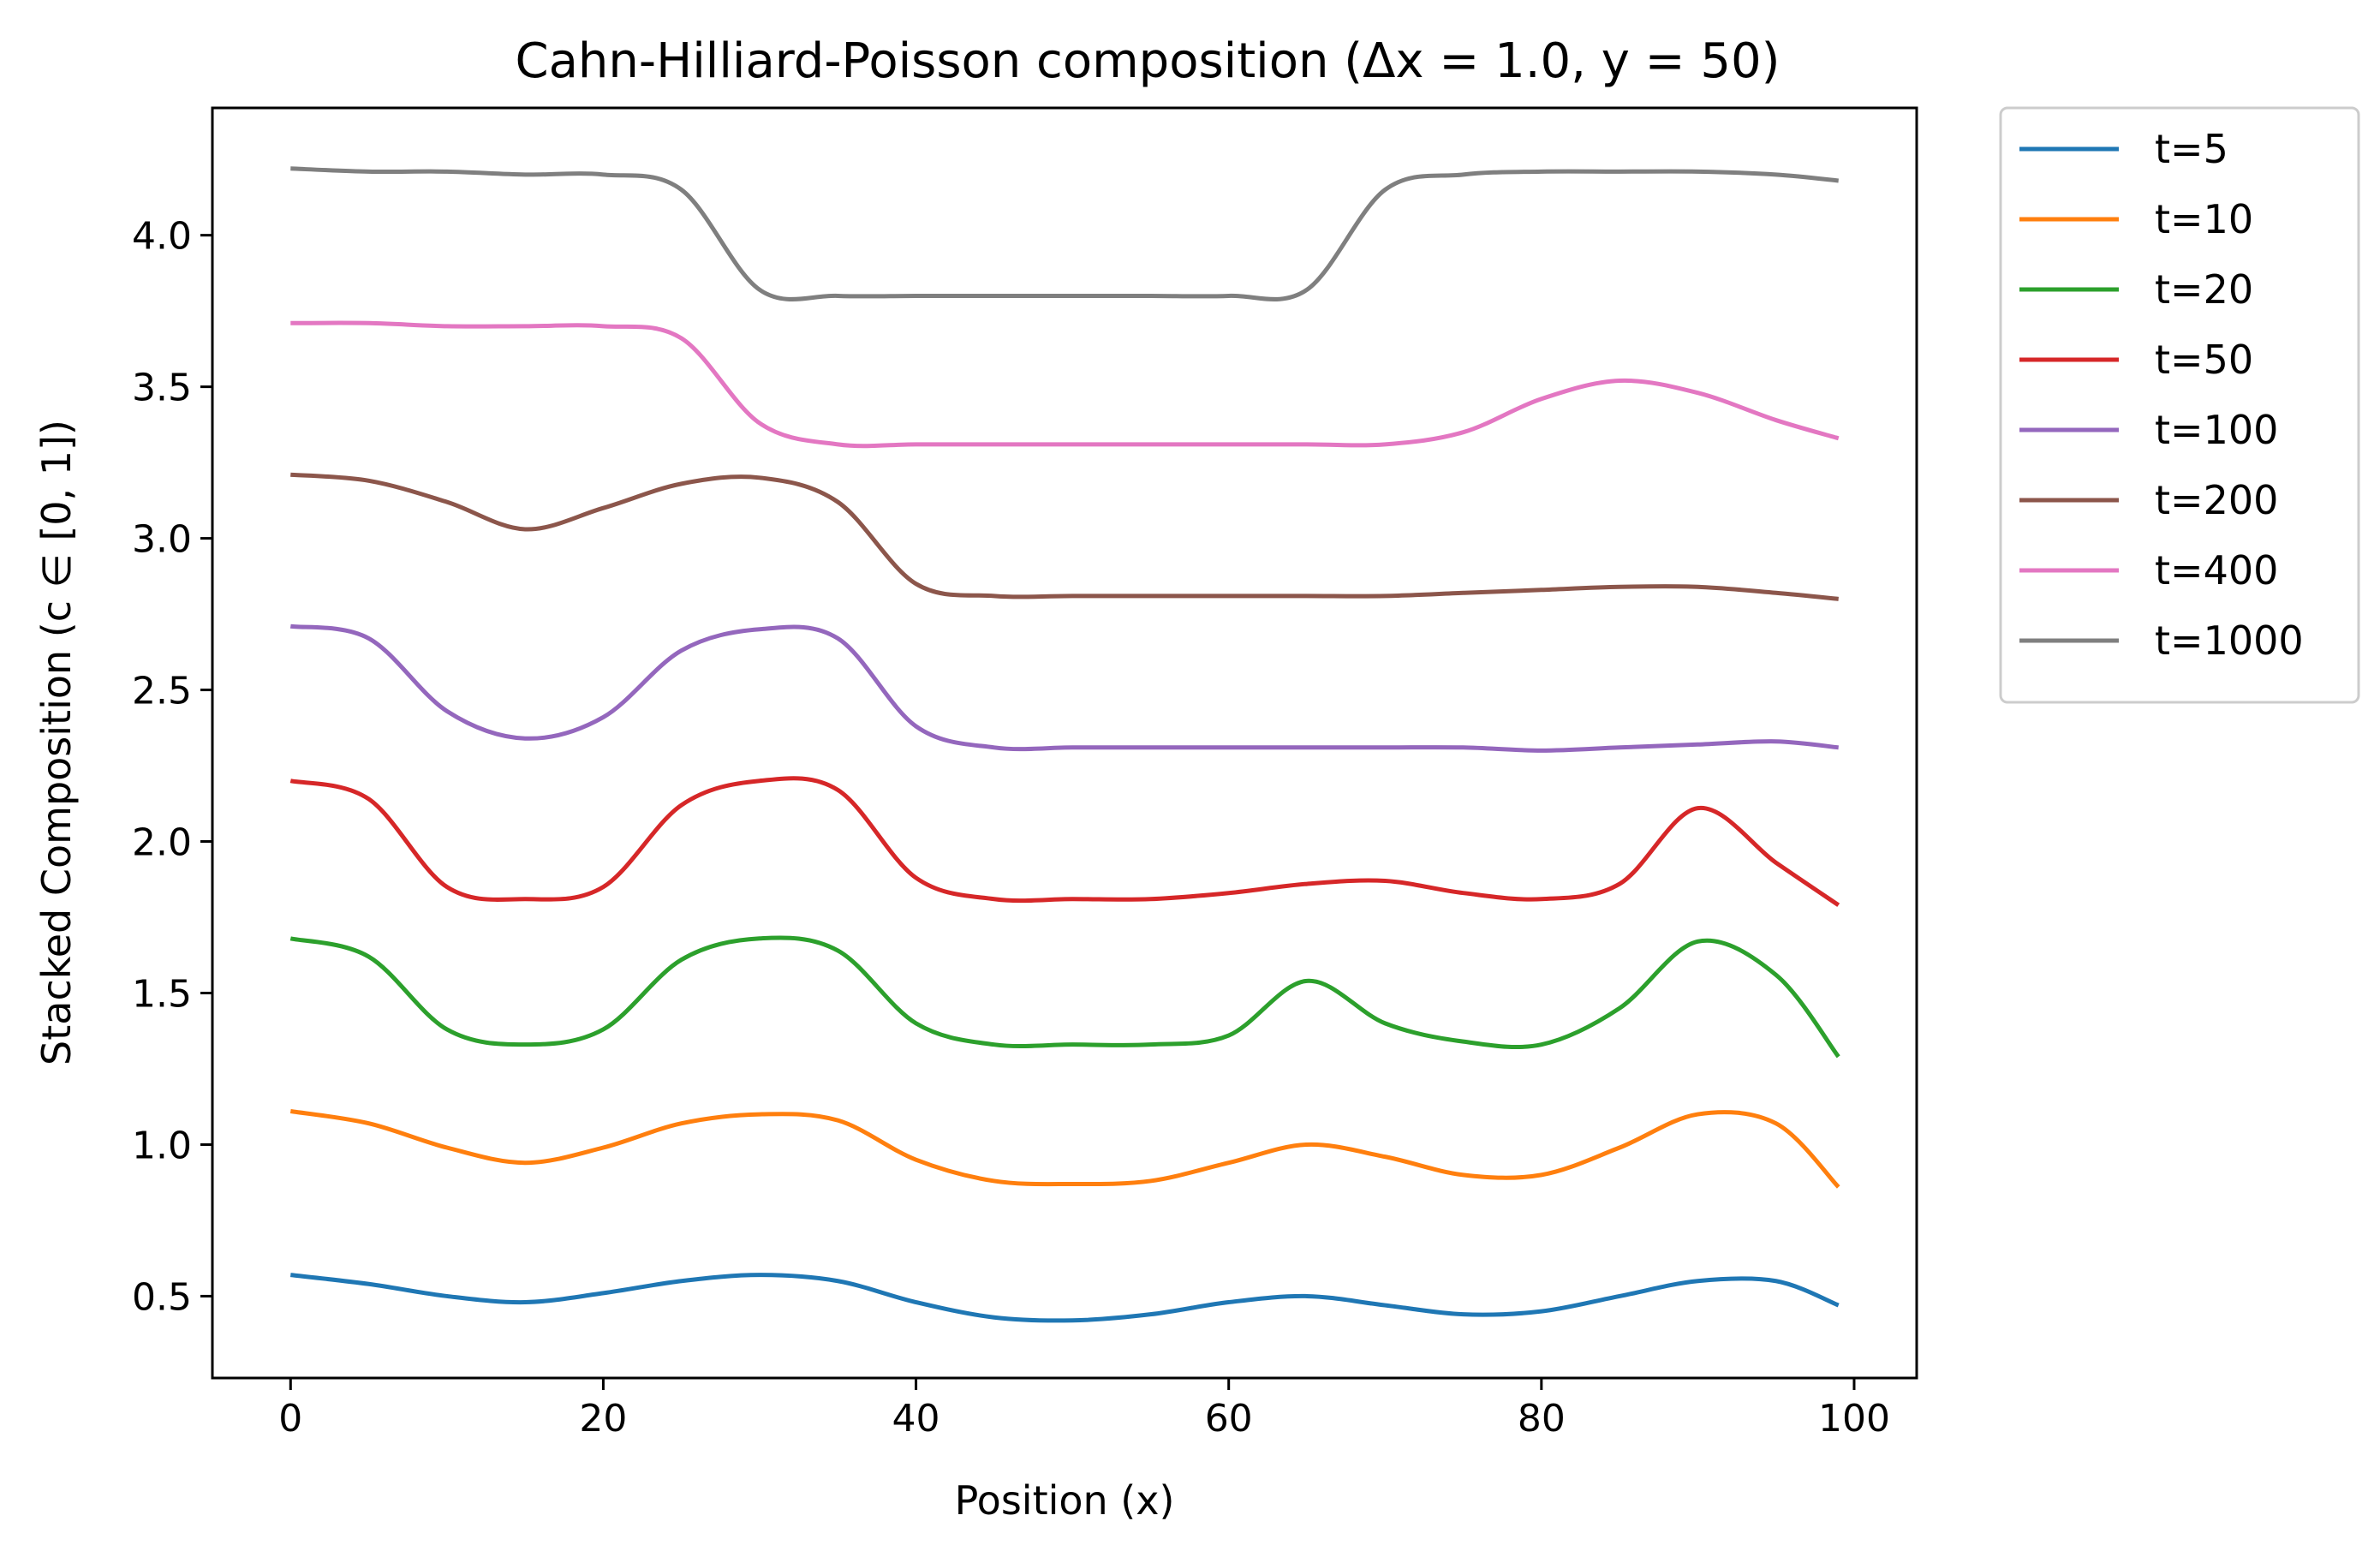 Image resolution: width=2380 pixels, height=1557 pixels. Describe the element at coordinates (1065, 1500) in the screenshot. I see `x-axis-label: Position (x)` at that location.